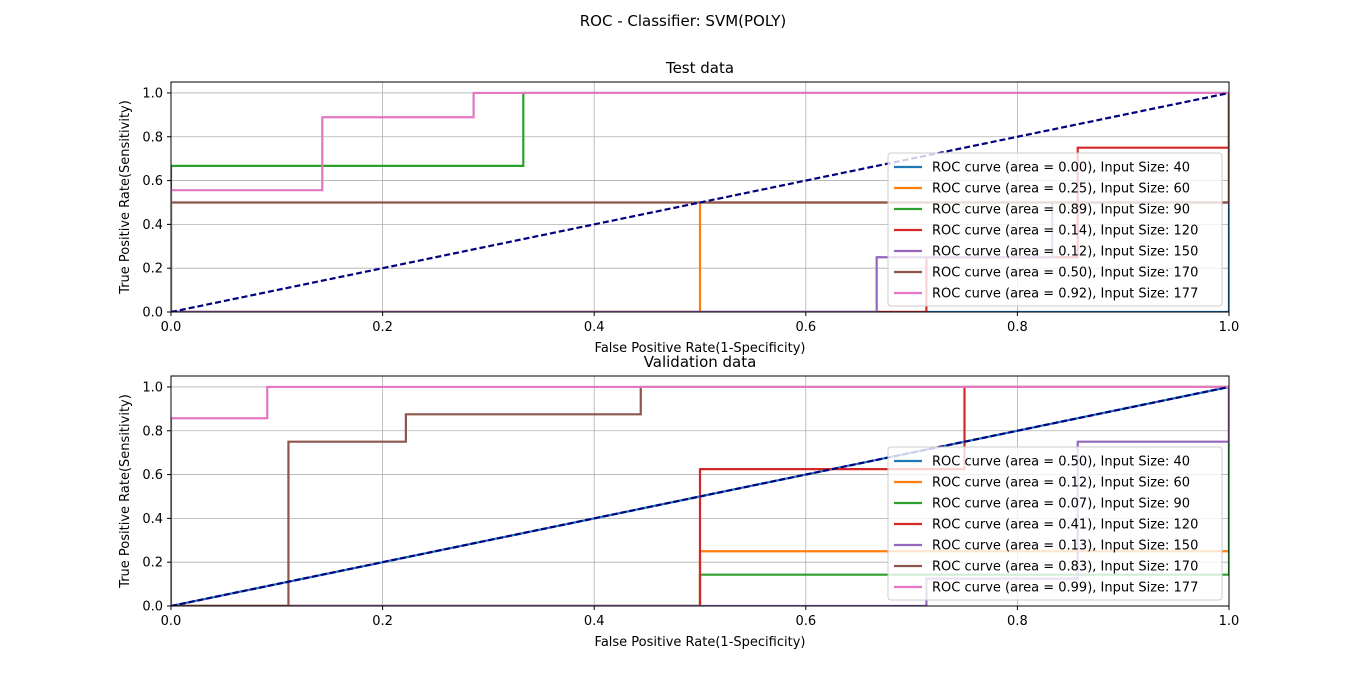 This screenshot has height=681, width=1366. Describe the element at coordinates (1061, 483) in the screenshot. I see `legend-label: ROC curve (area = 0.12), Input Size: 60` at that location.